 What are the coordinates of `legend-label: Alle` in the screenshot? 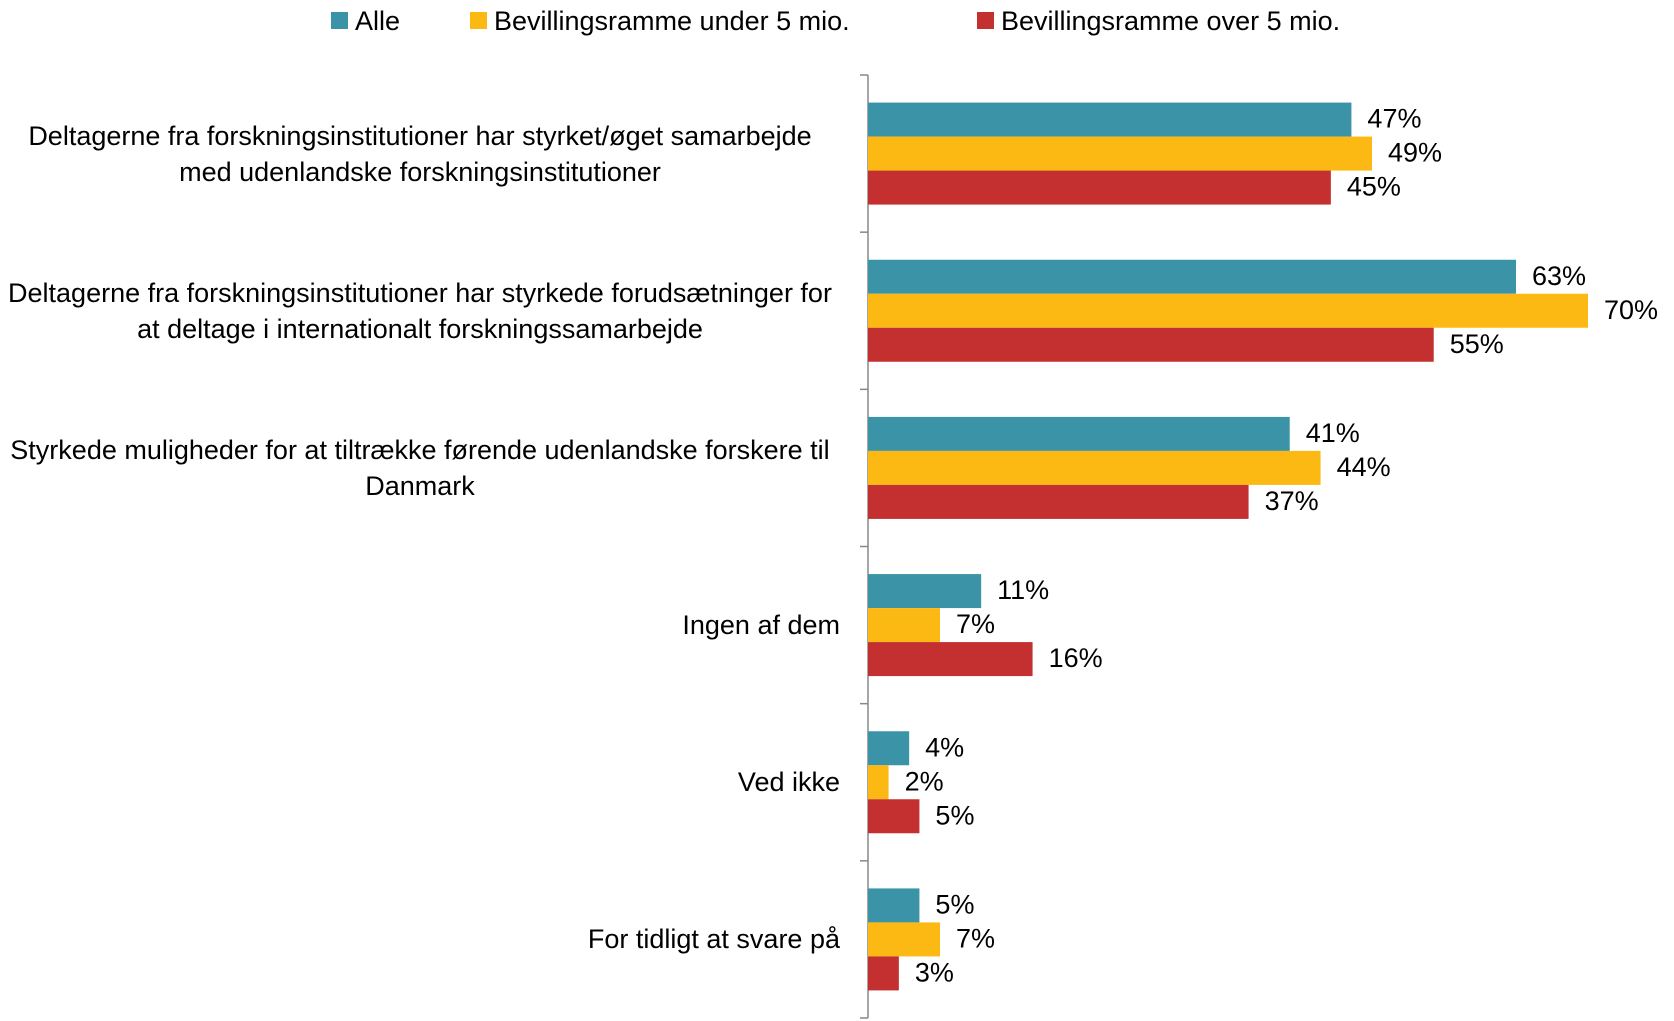 It's located at (377, 21).